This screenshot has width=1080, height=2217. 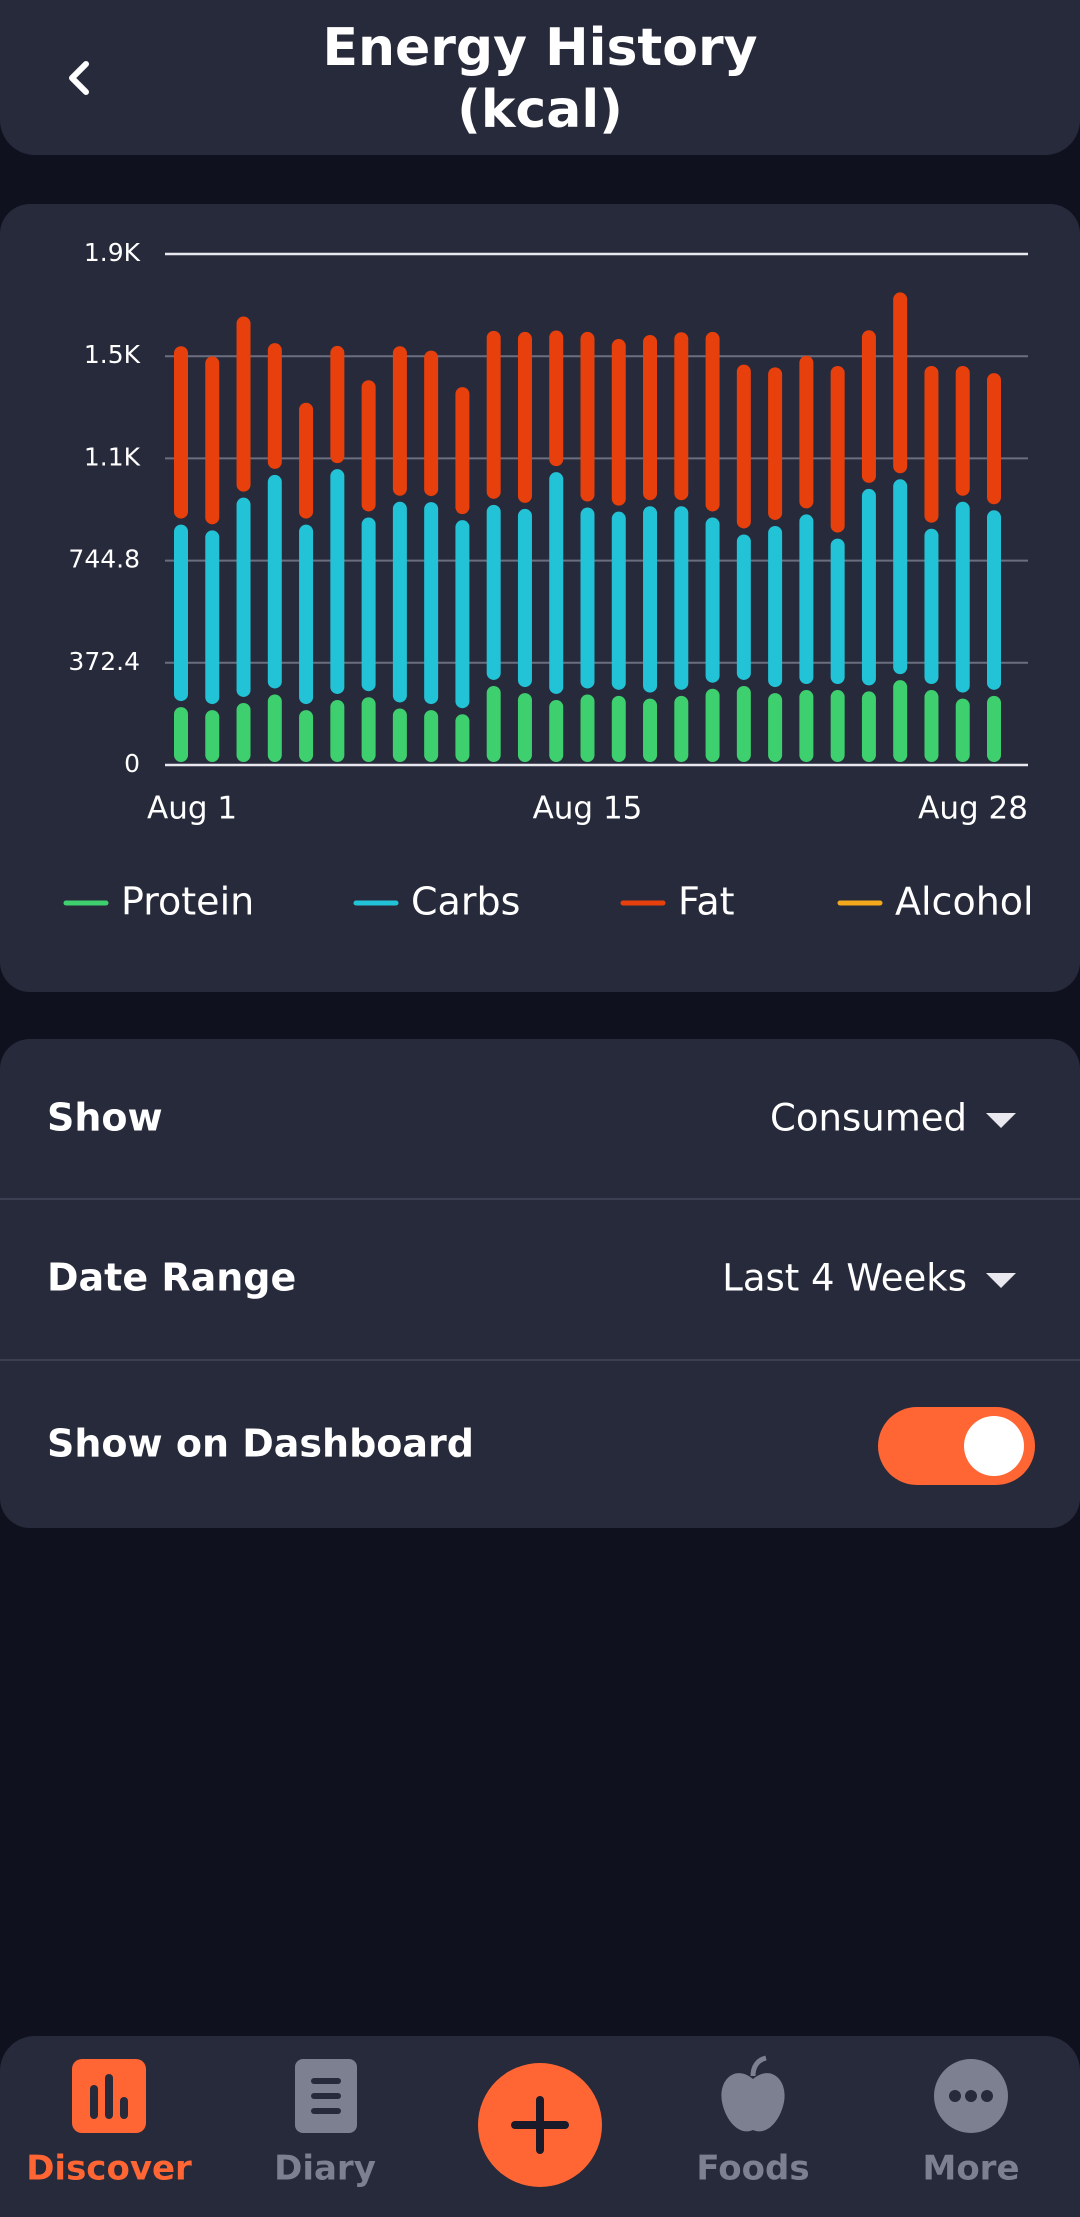 What do you see at coordinates (325, 2169) in the screenshot?
I see `nav-label: Diary` at bounding box center [325, 2169].